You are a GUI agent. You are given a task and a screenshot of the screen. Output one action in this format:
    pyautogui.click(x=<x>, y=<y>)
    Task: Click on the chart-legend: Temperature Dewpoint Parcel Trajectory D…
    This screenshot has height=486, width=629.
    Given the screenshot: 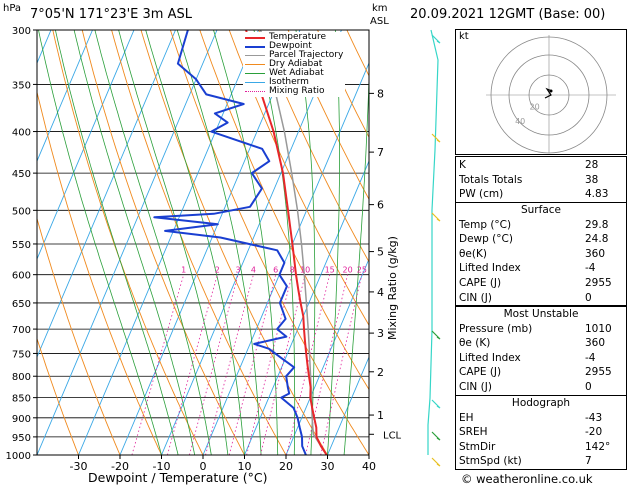 What is the action you would take?
    pyautogui.click(x=294, y=64)
    